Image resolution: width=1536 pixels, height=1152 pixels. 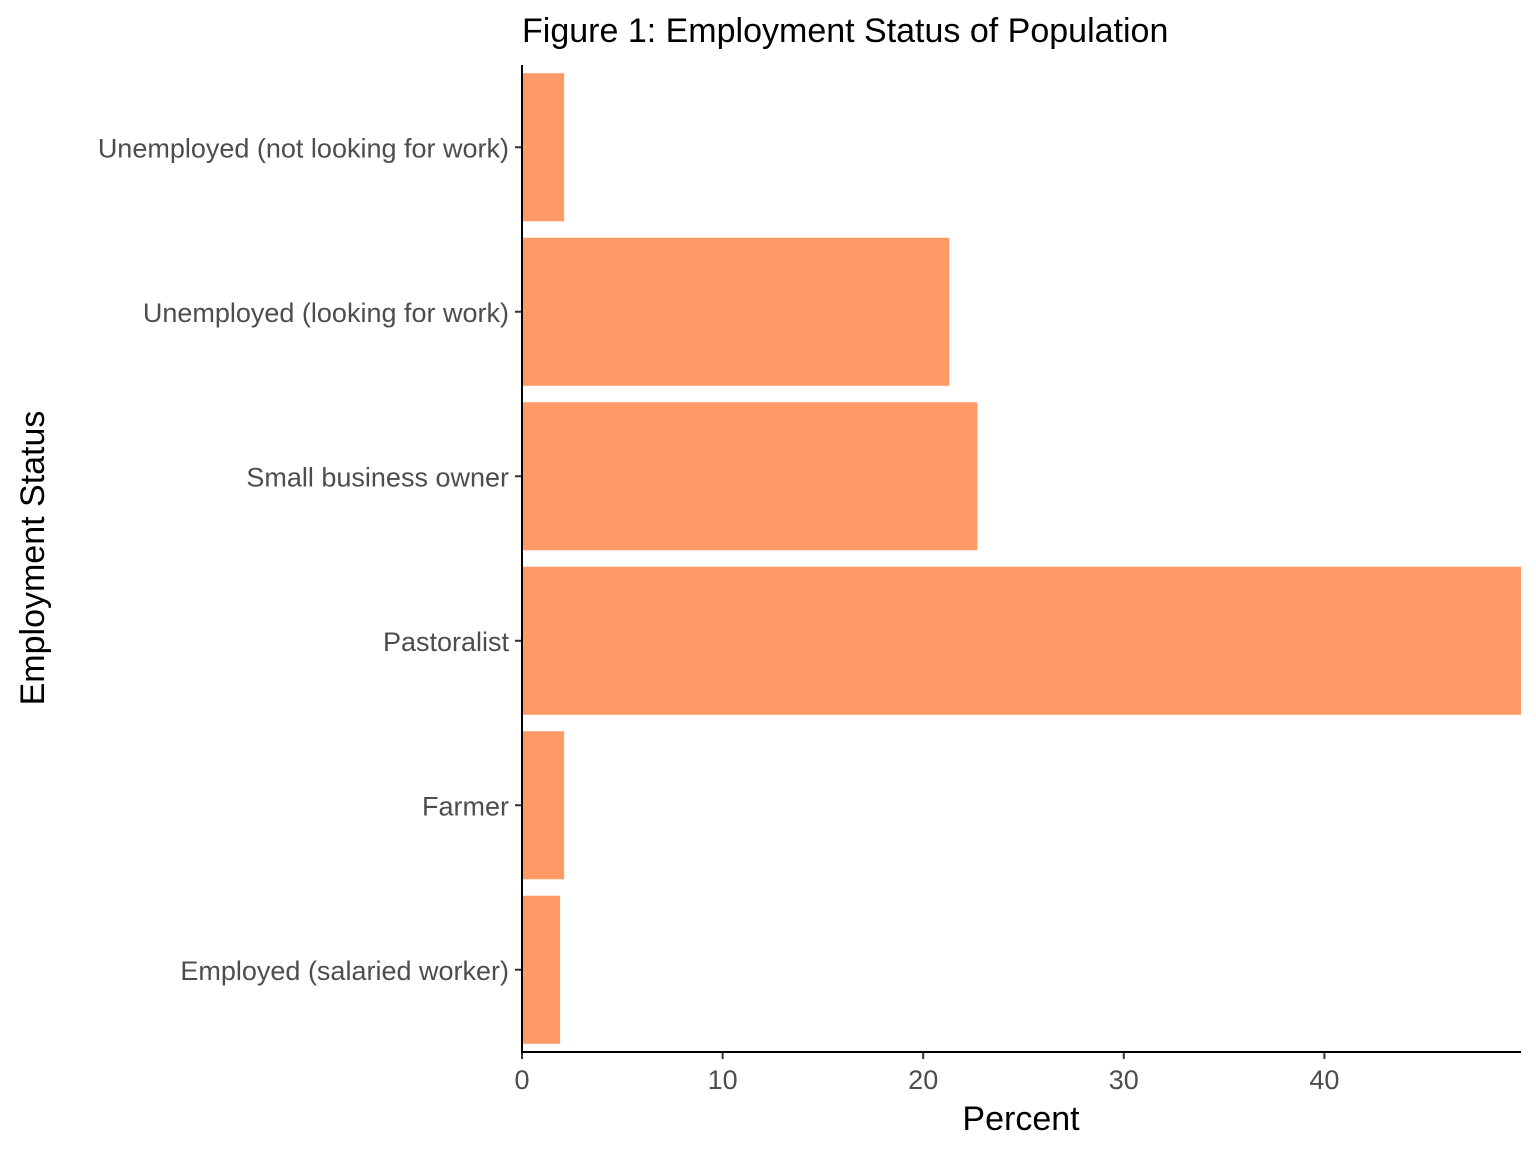 I want to click on x-tick-label: 0, so click(x=521, y=1080).